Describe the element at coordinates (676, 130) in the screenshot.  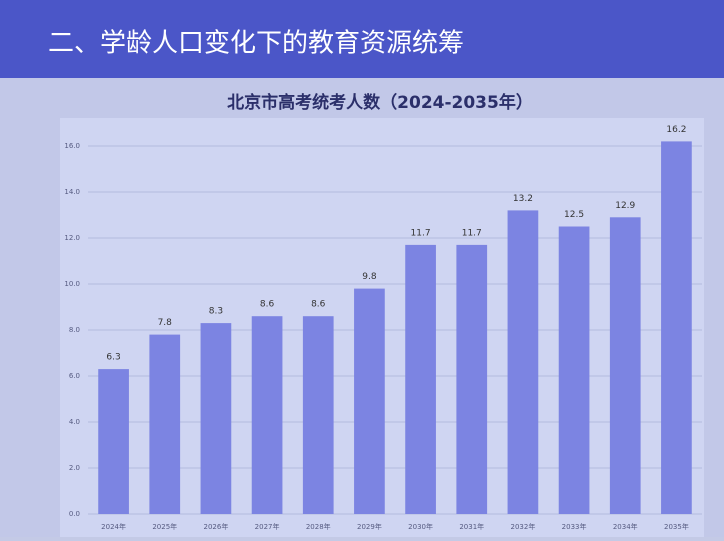
I see `data-label: 16.2` at that location.